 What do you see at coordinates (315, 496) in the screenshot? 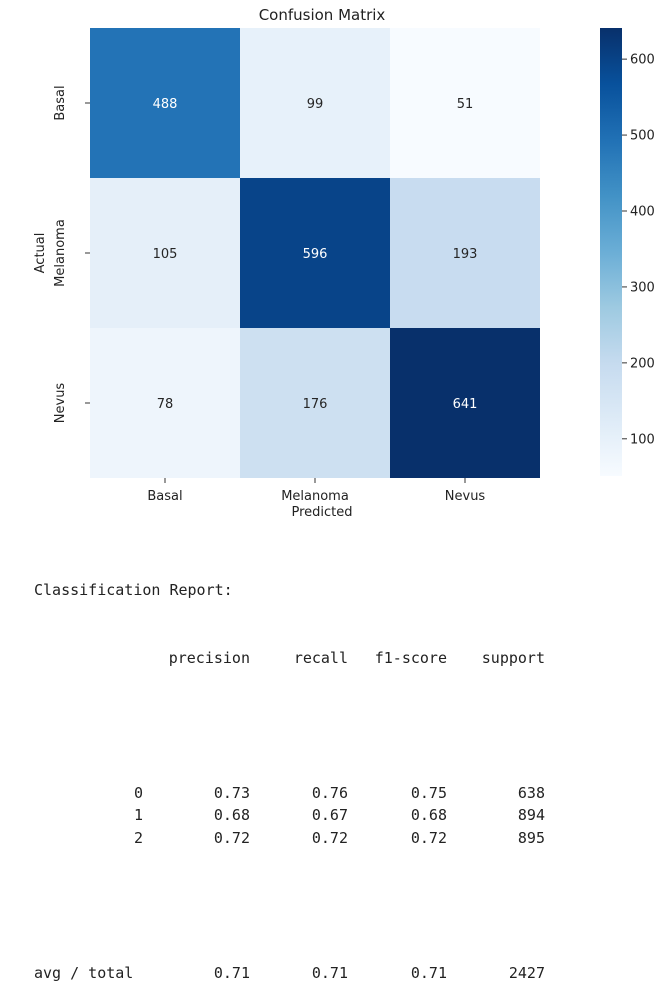
I see `x-tick-label: Melanoma` at bounding box center [315, 496].